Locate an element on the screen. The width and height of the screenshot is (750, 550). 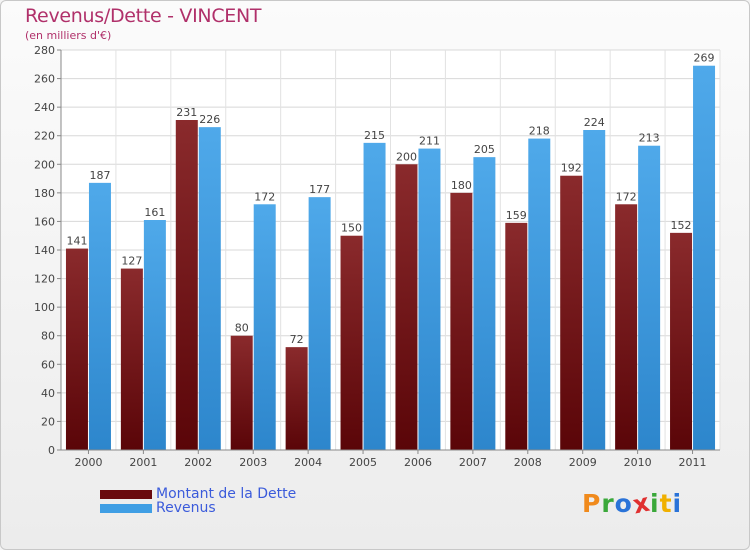
y-tick-label: 60 is located at coordinates (48, 364).